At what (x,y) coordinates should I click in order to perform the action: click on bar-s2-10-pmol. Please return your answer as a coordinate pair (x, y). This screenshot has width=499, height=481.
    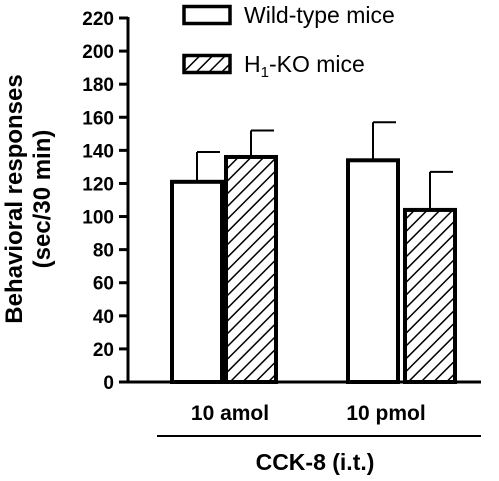
    Looking at the image, I should click on (430, 295).